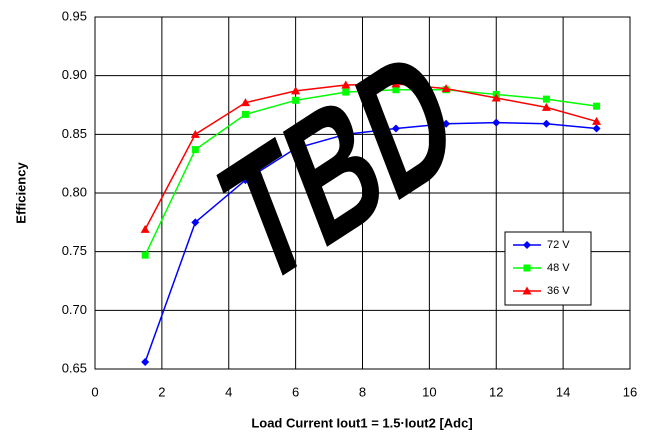 Image resolution: width=655 pixels, height=443 pixels. What do you see at coordinates (74, 250) in the screenshot?
I see `y-tick-label: 0.75` at bounding box center [74, 250].